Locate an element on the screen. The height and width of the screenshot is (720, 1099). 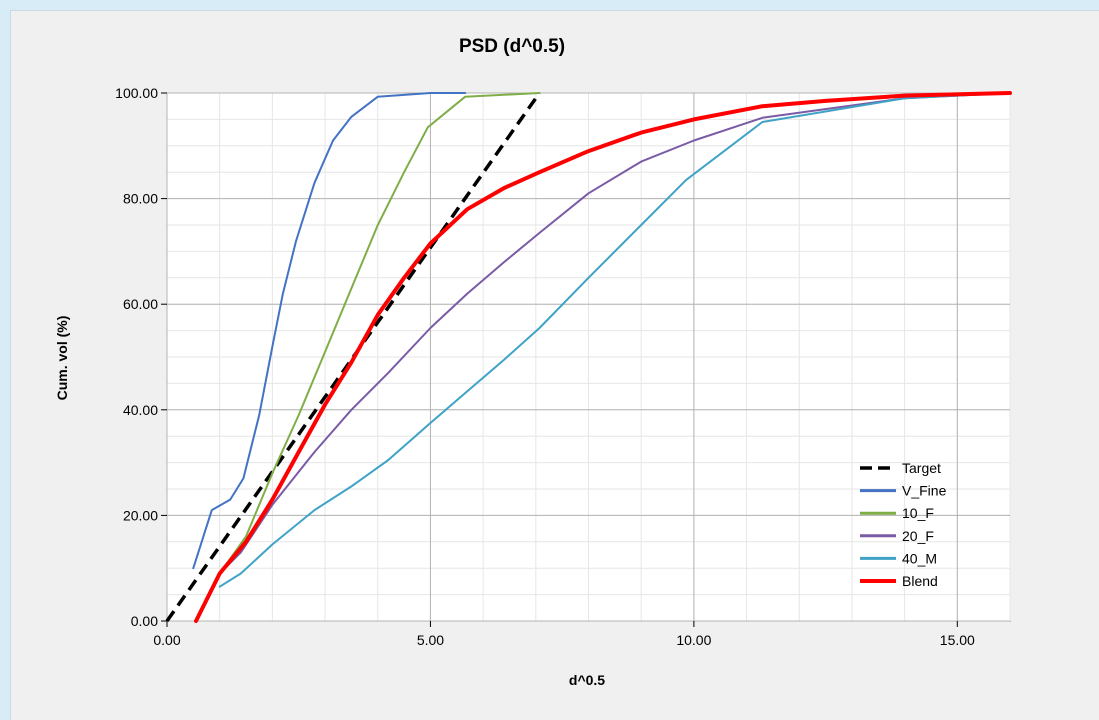
legend: Target V_Fine 10_F 20_F 40_M Blend is located at coordinates (903, 524).